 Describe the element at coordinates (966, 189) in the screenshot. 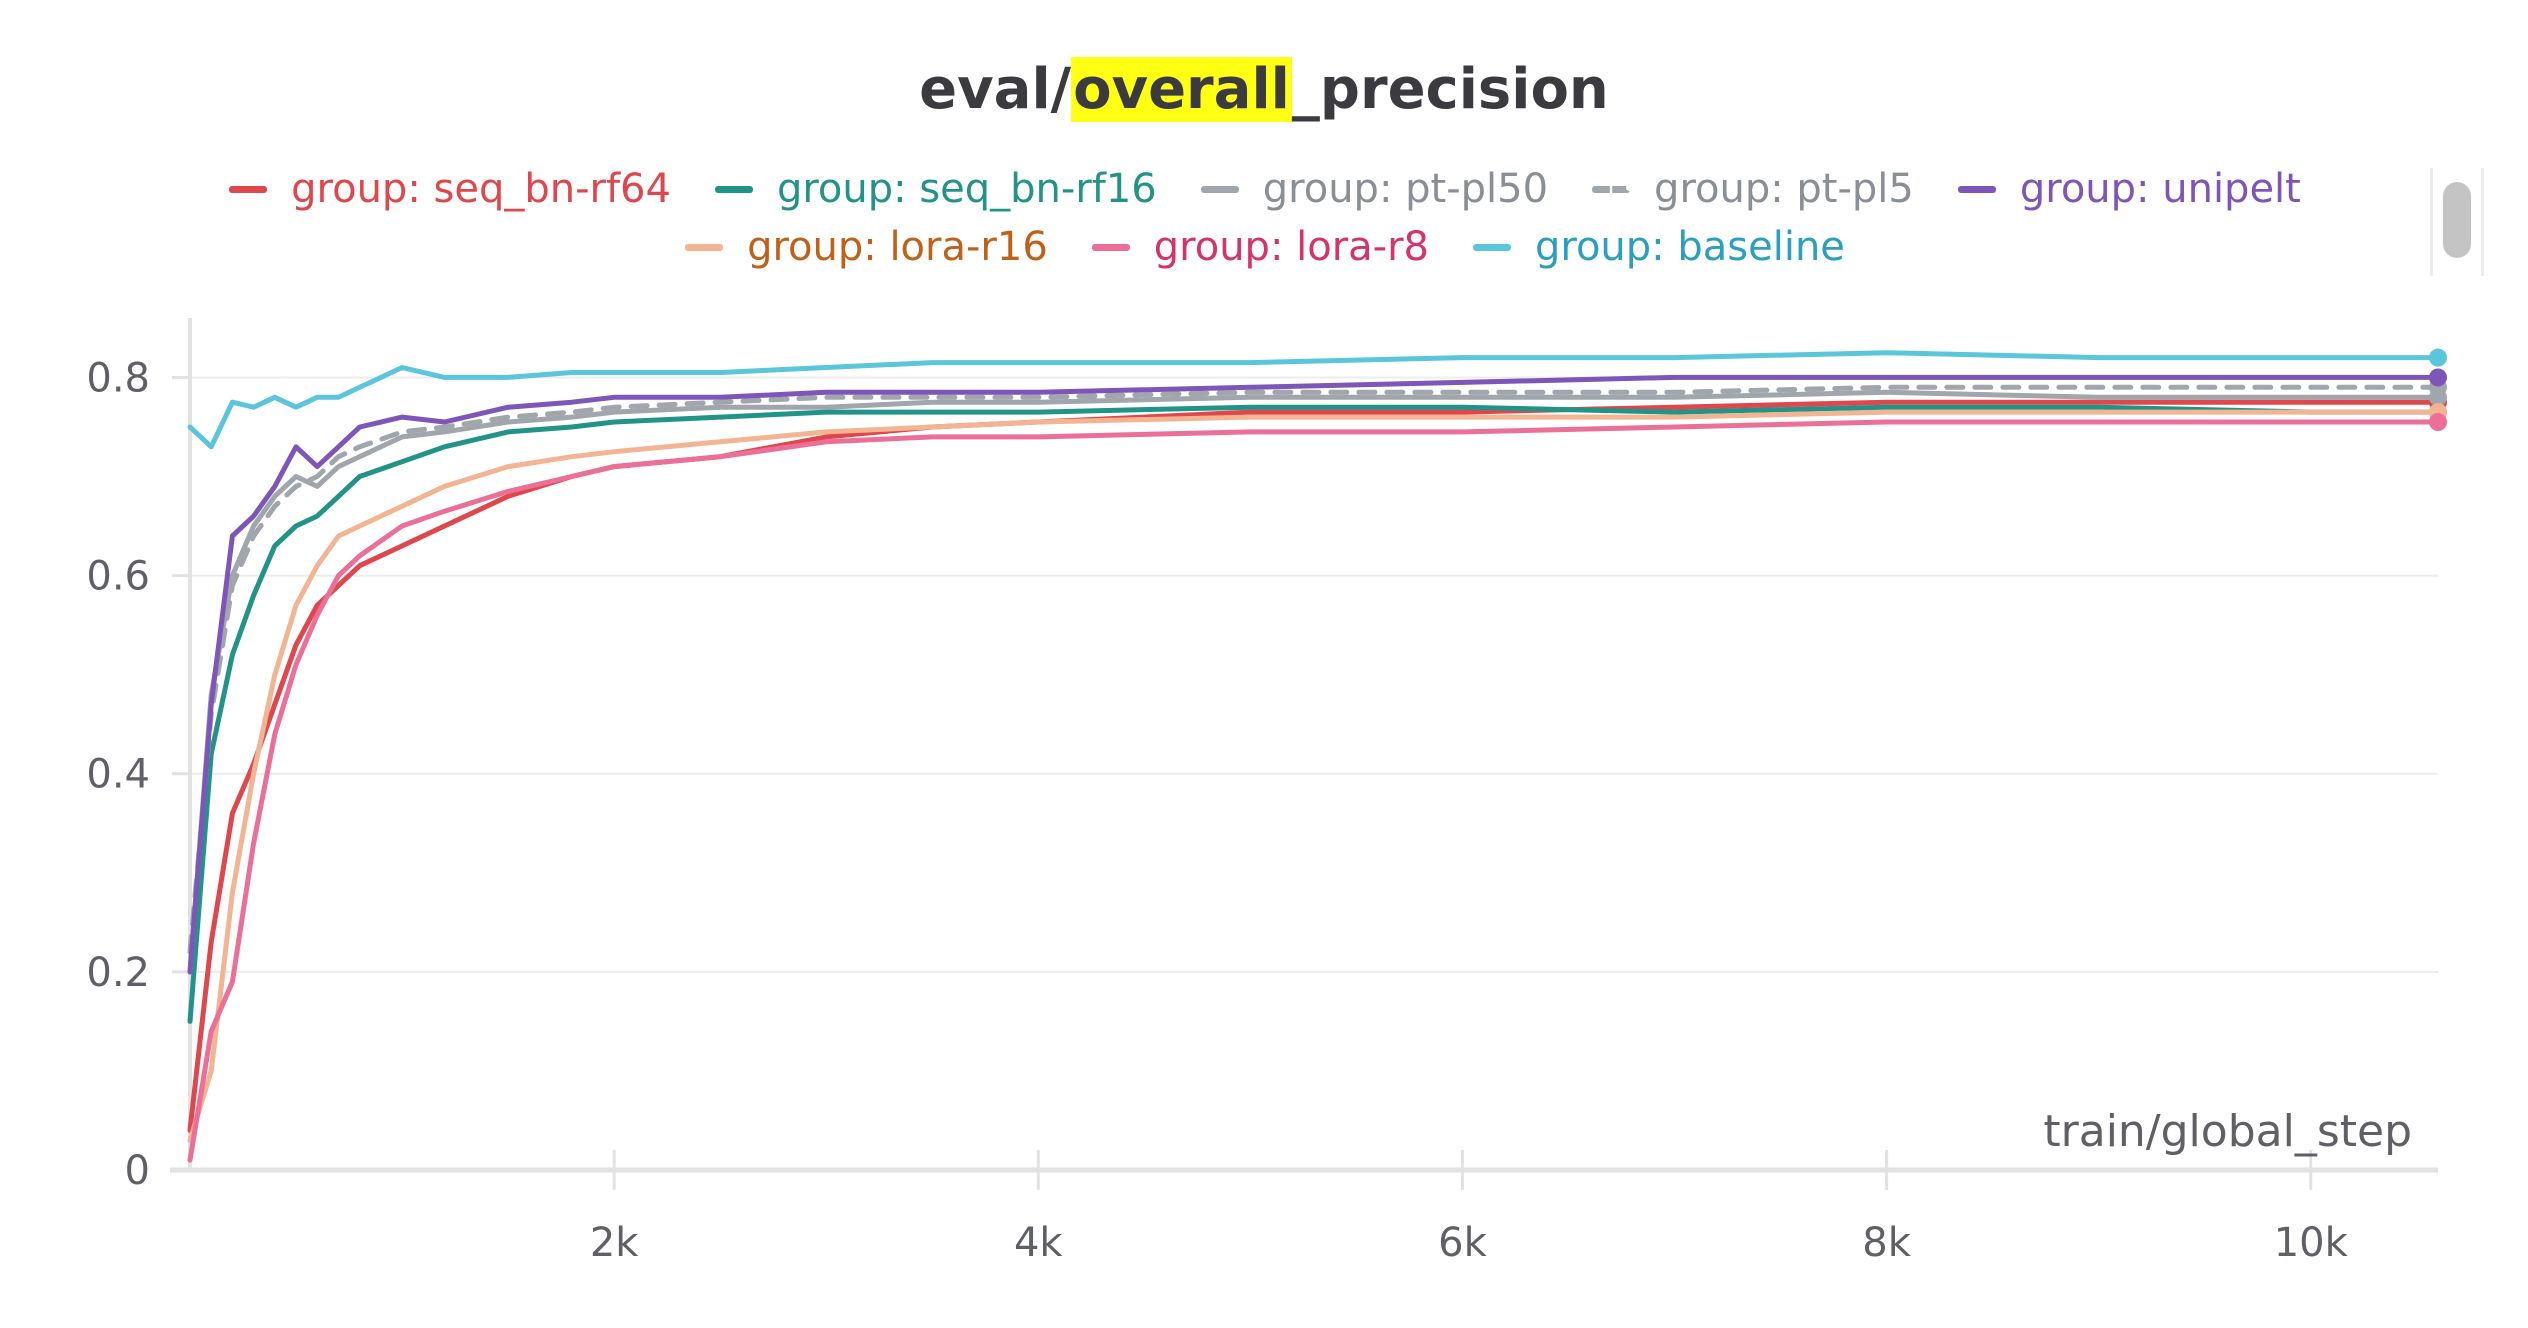

I see `legend-label: group: seq_bn-rf16` at that location.